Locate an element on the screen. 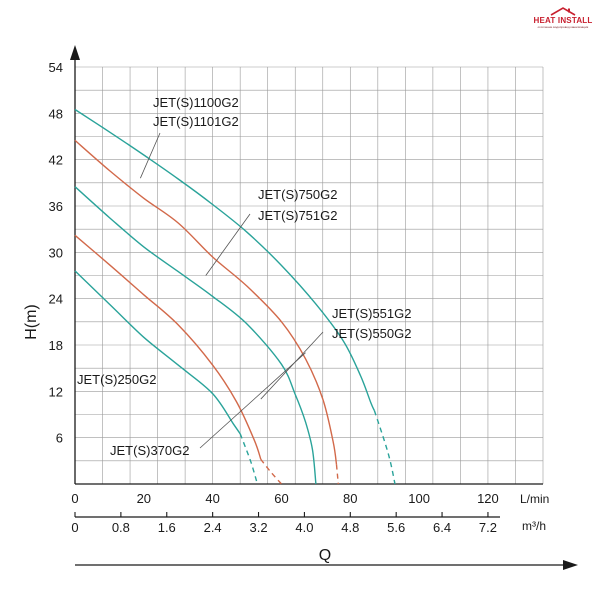 The height and width of the screenshot is (600, 600). curve-label: JET(S)1101G2 is located at coordinates (196, 121).